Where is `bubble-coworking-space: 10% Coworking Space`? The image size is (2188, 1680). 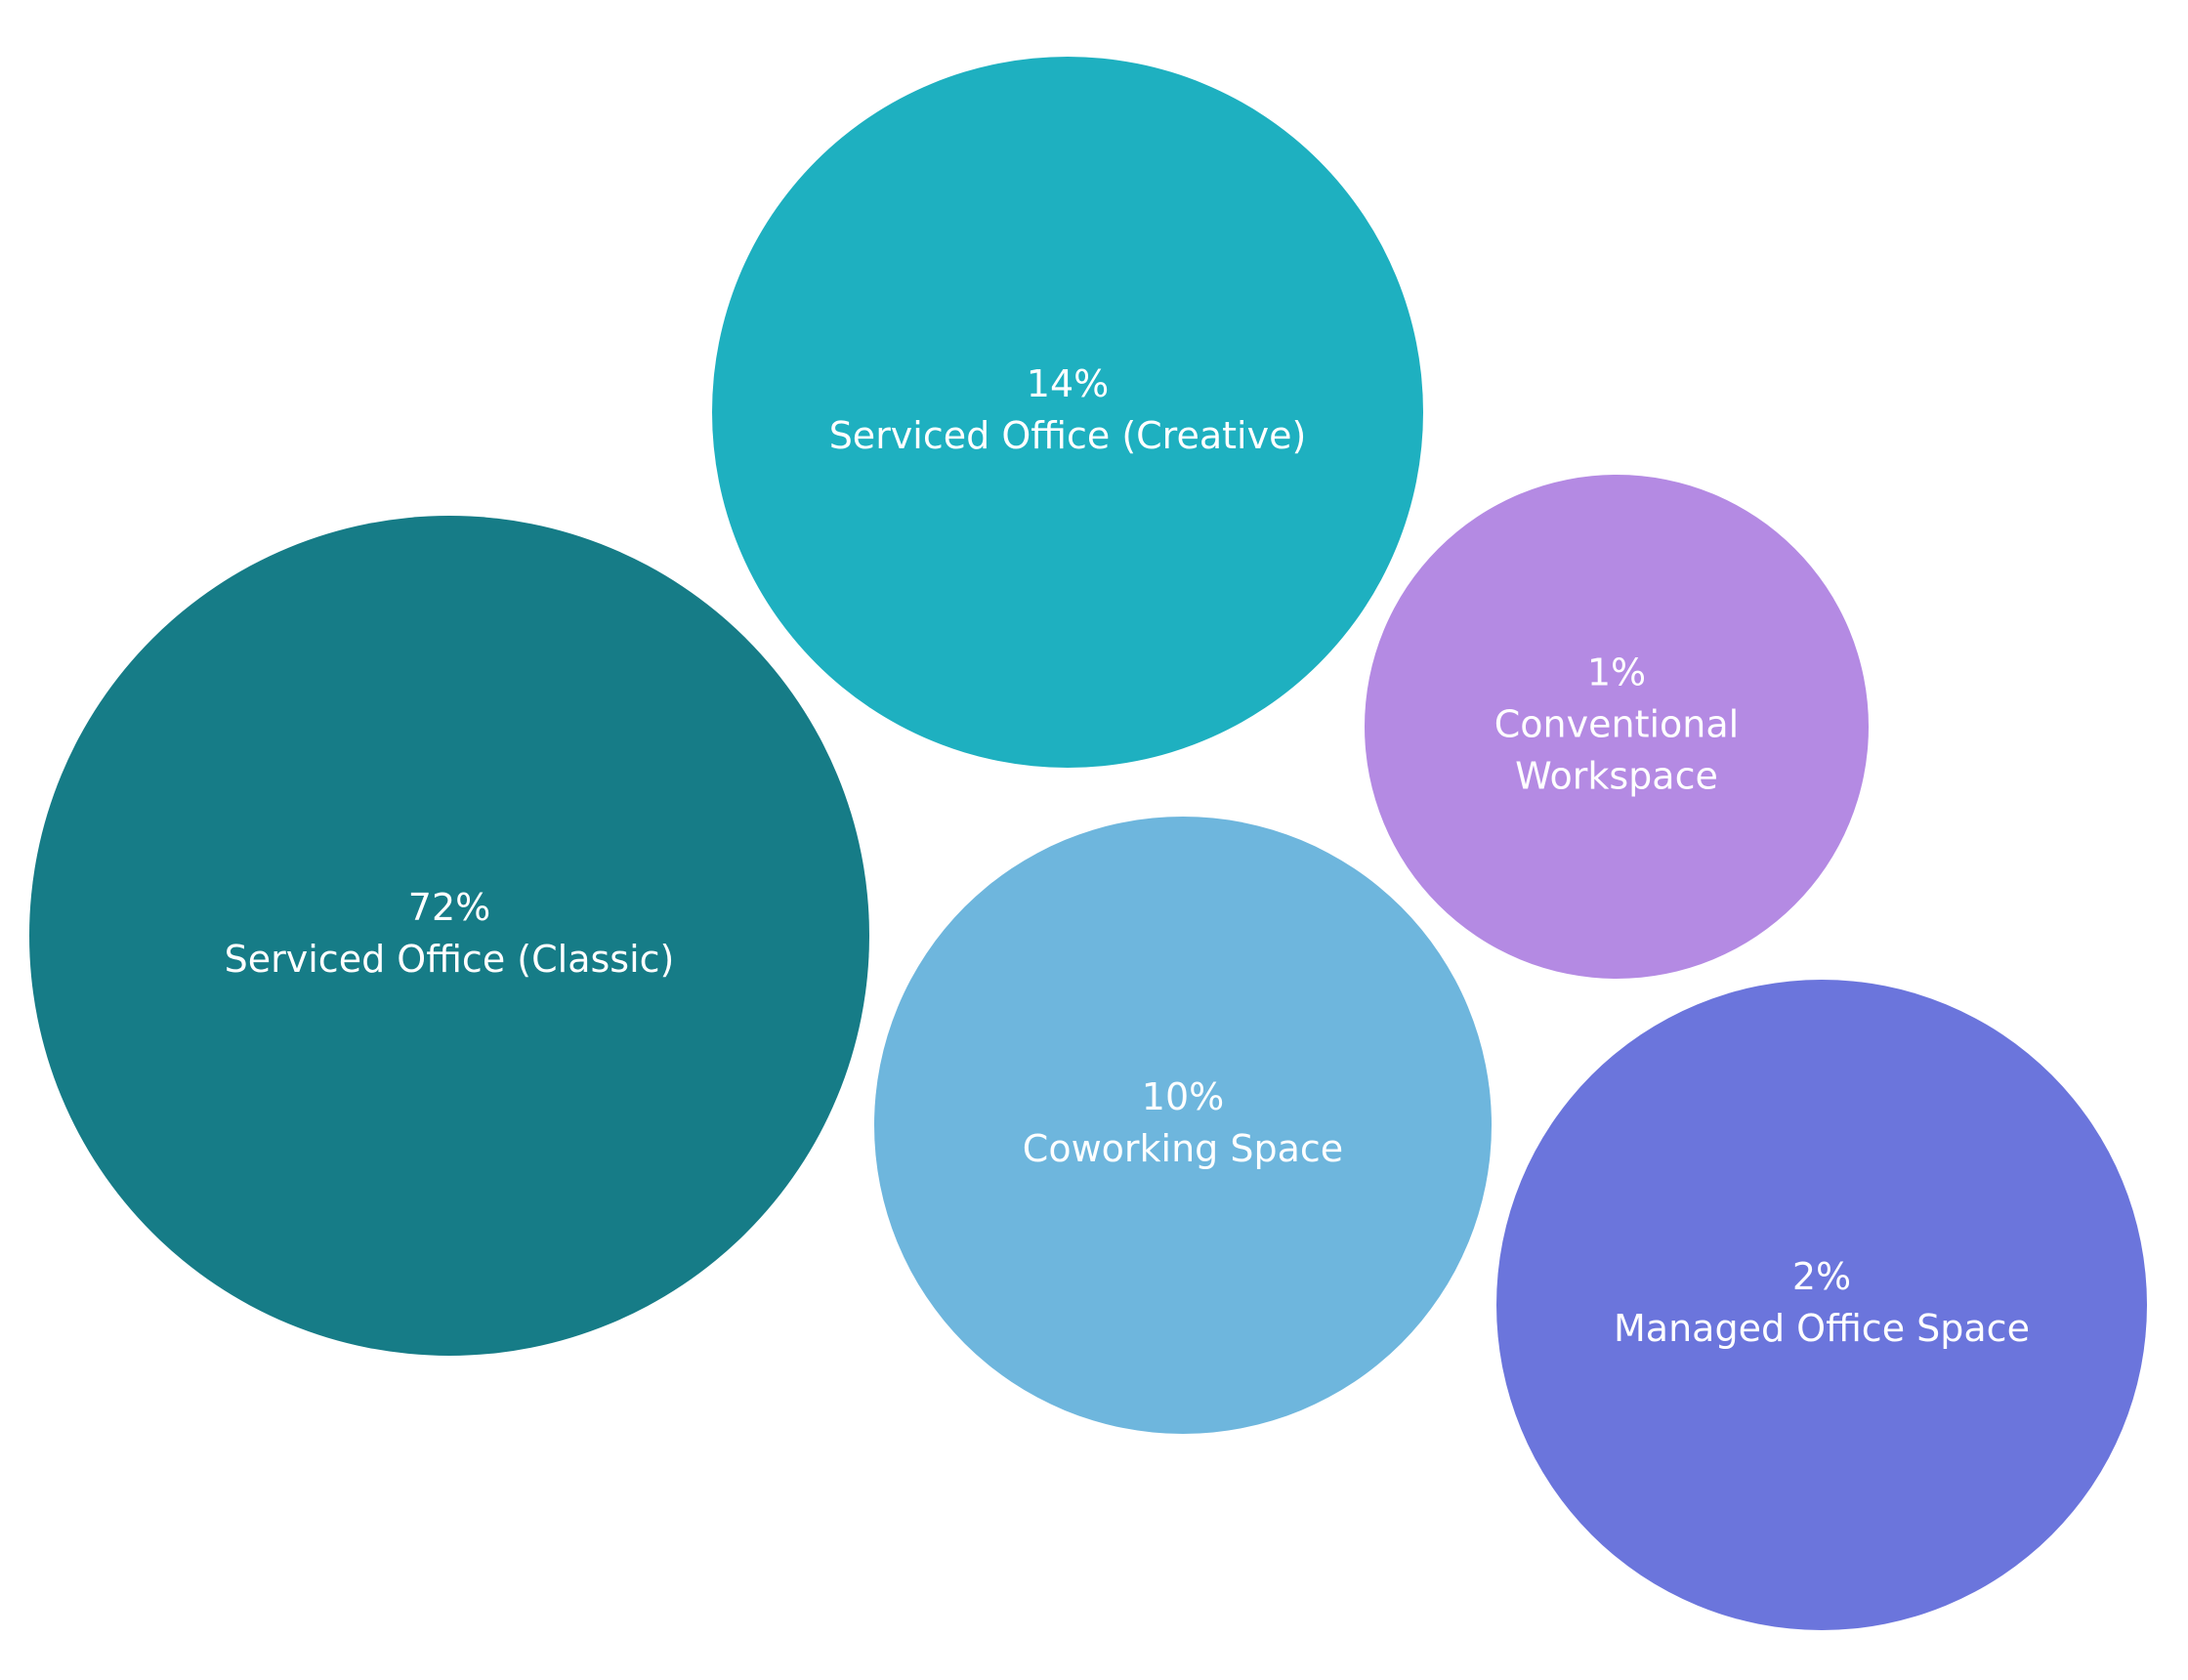
bubble-coworking-space: 10% Coworking Space is located at coordinates (1183, 1125).